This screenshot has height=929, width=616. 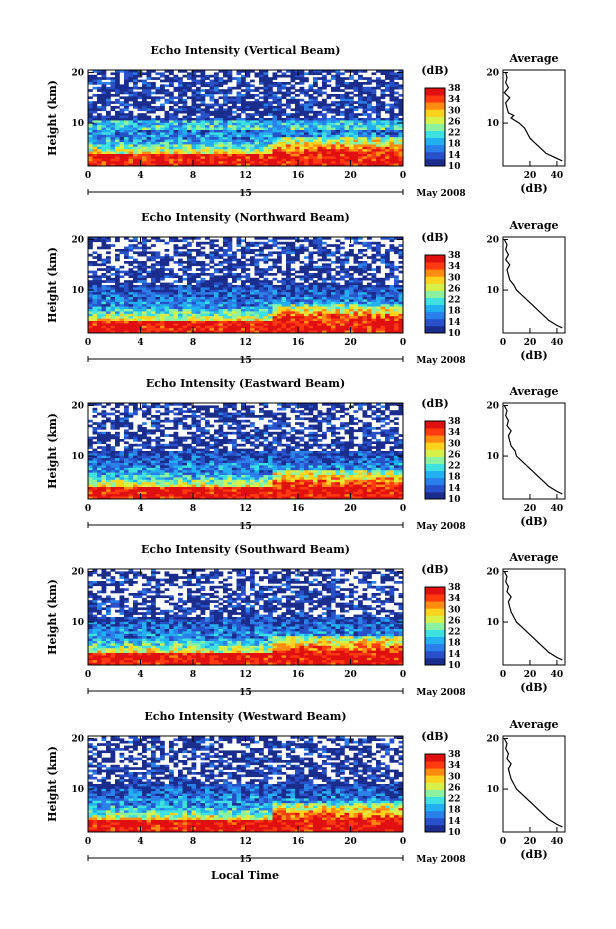 What do you see at coordinates (454, 89) in the screenshot?
I see `colorbar-tick-label: 38` at bounding box center [454, 89].